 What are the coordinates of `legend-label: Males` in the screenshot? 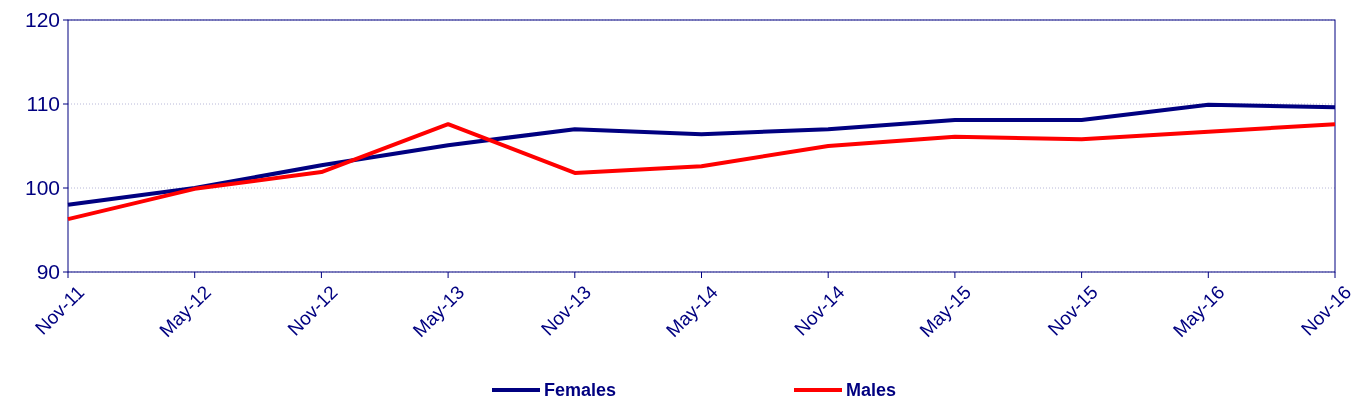 It's located at (871, 390).